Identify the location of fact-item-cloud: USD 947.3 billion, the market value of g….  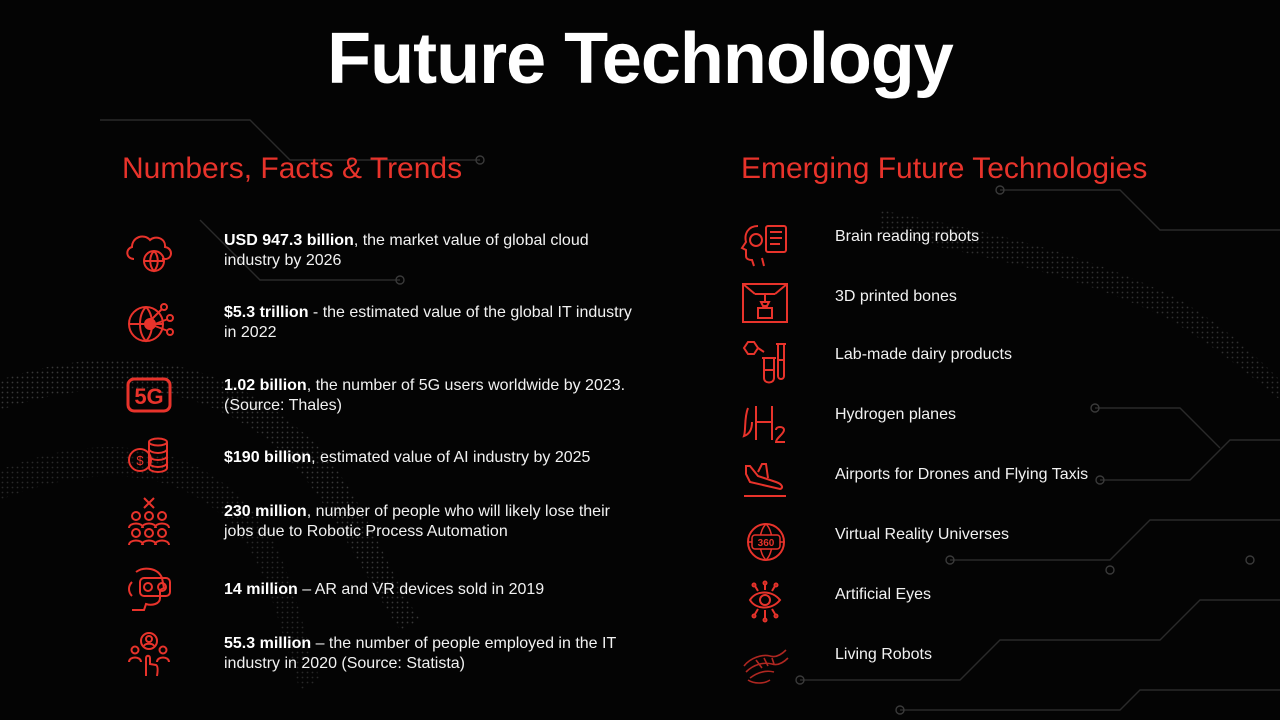
(382, 251).